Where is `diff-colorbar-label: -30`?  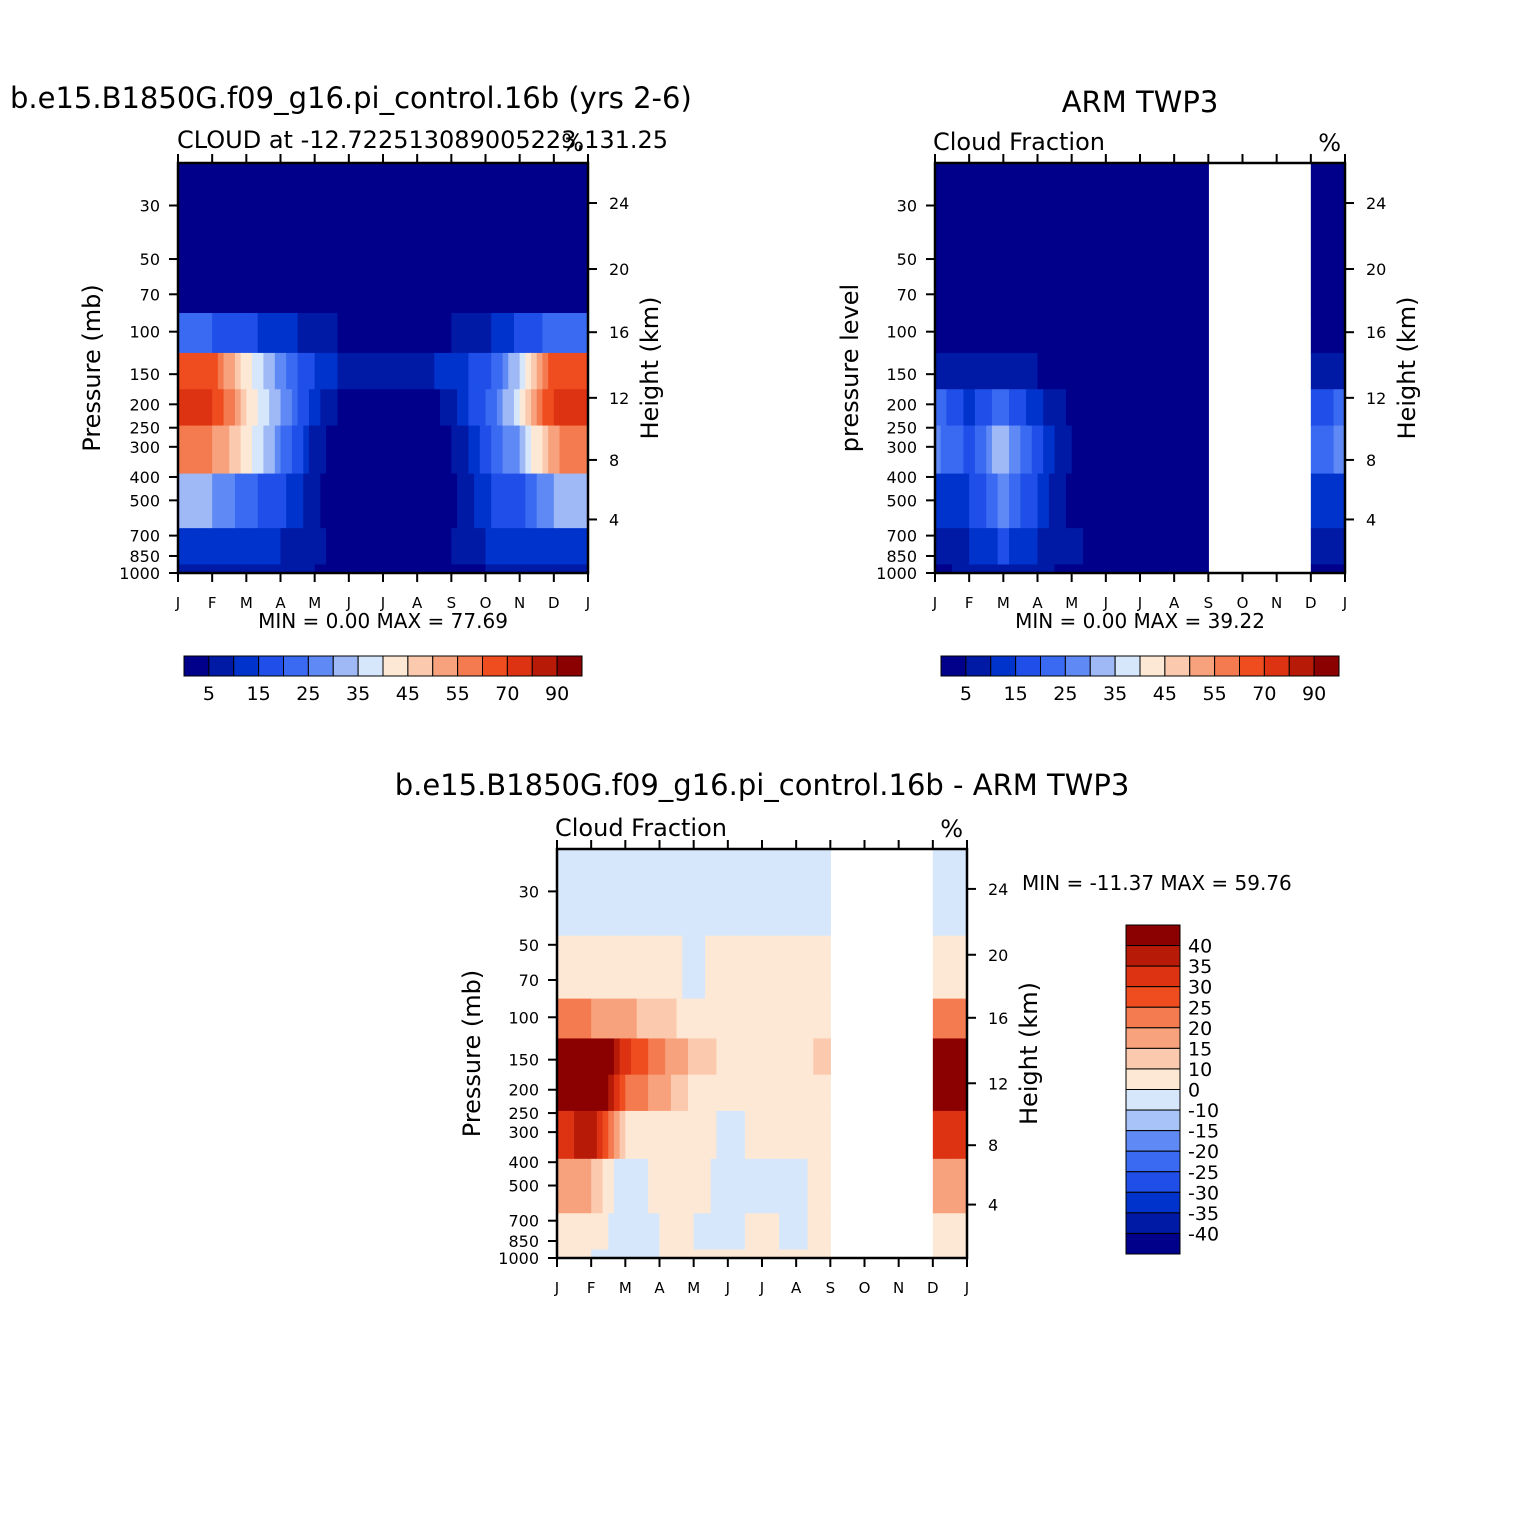
diff-colorbar-label: -30 is located at coordinates (1203, 1193).